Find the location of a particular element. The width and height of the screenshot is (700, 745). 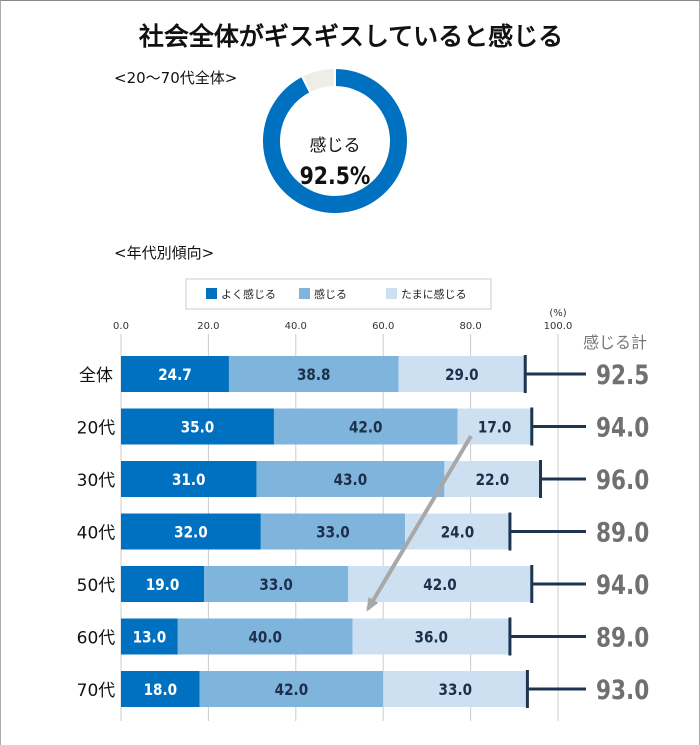

bar-value-label: 24.7 is located at coordinates (175, 375).